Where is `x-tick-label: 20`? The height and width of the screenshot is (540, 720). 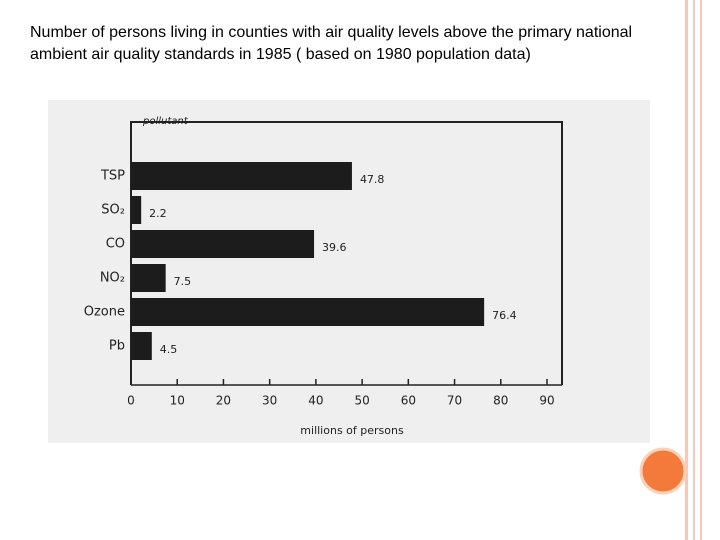
x-tick-label: 20 is located at coordinates (223, 401).